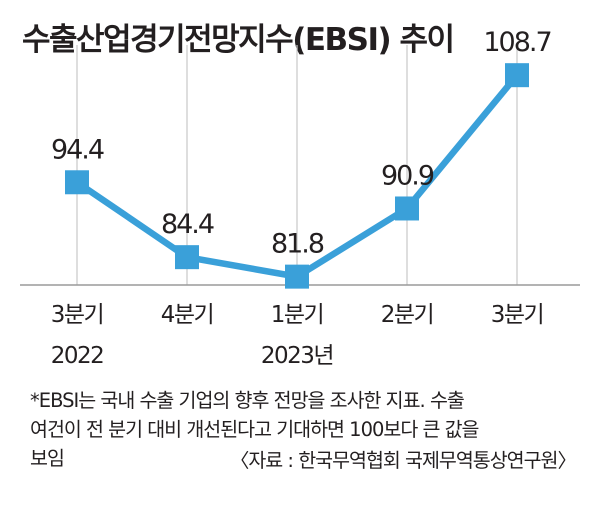 The width and height of the screenshot is (600, 515). Describe the element at coordinates (297, 356) in the screenshot. I see `year-label: 2023년` at that location.